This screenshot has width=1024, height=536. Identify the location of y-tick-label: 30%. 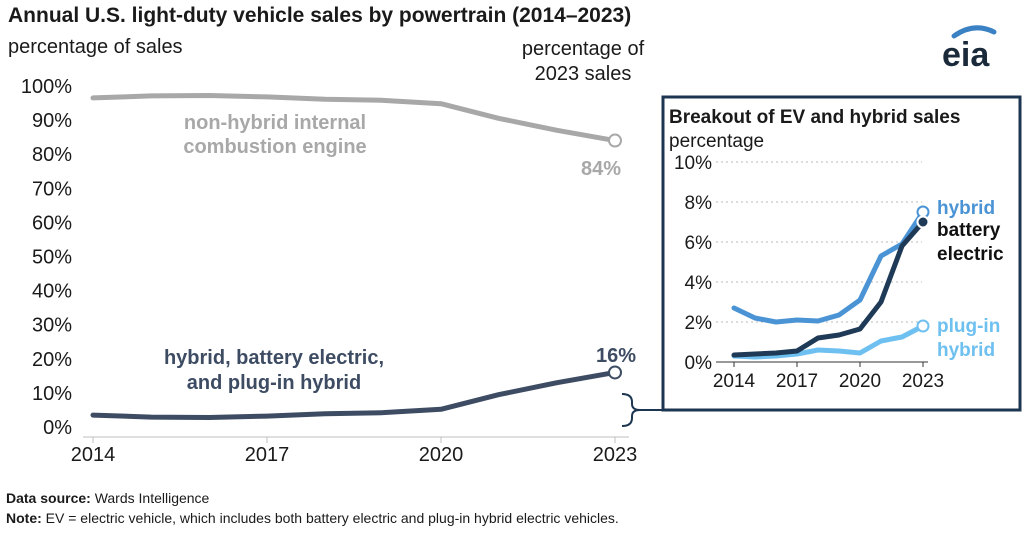
(52, 326).